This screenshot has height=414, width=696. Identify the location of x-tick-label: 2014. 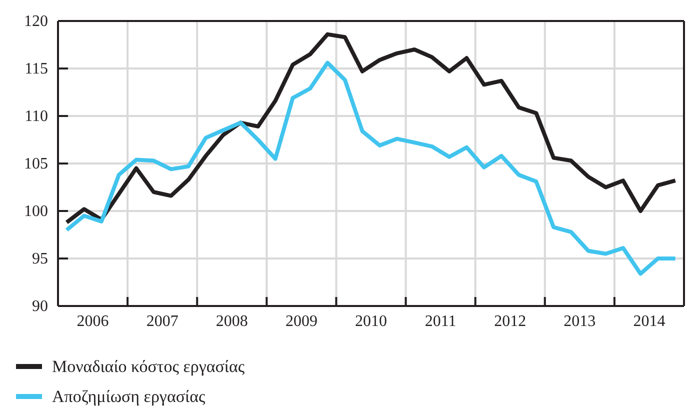
(649, 321).